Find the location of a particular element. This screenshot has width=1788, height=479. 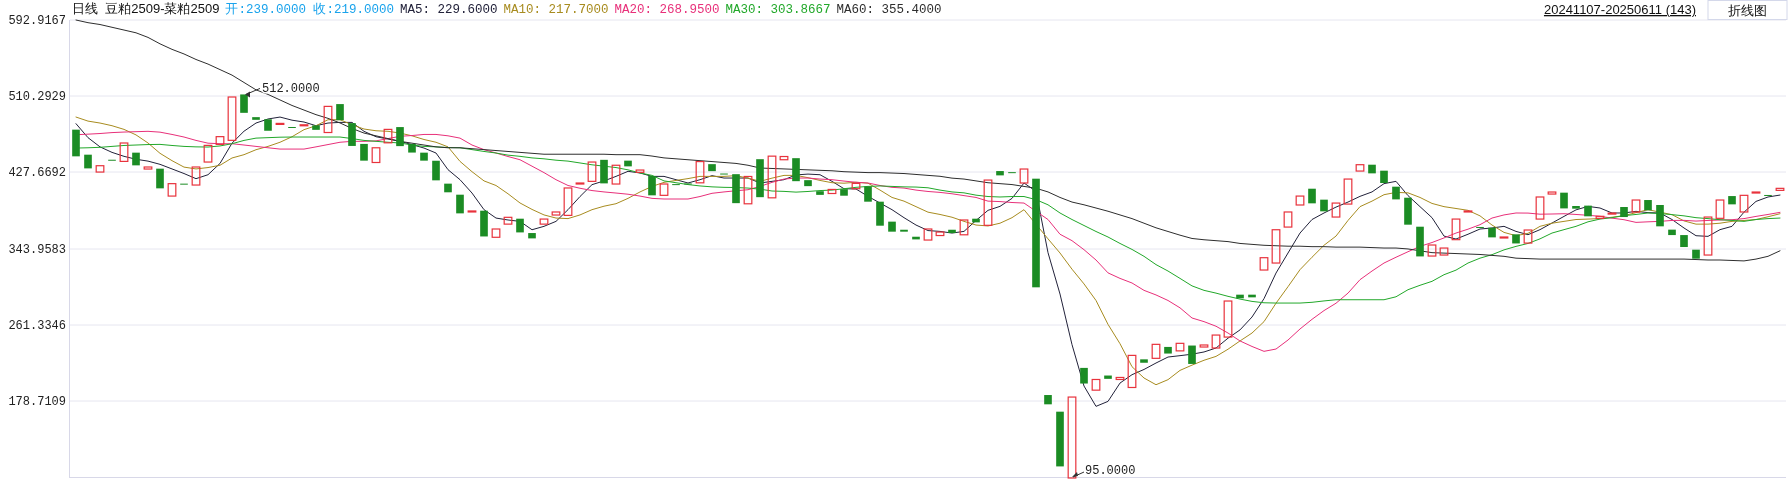

text: MA60: 355.4000 is located at coordinates (889, 10).